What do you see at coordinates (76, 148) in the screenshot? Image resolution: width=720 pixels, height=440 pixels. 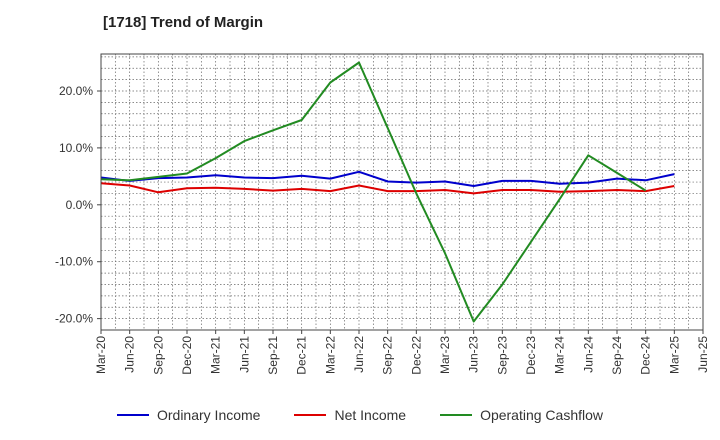 I see `y-tick-label: 10.0%` at bounding box center [76, 148].